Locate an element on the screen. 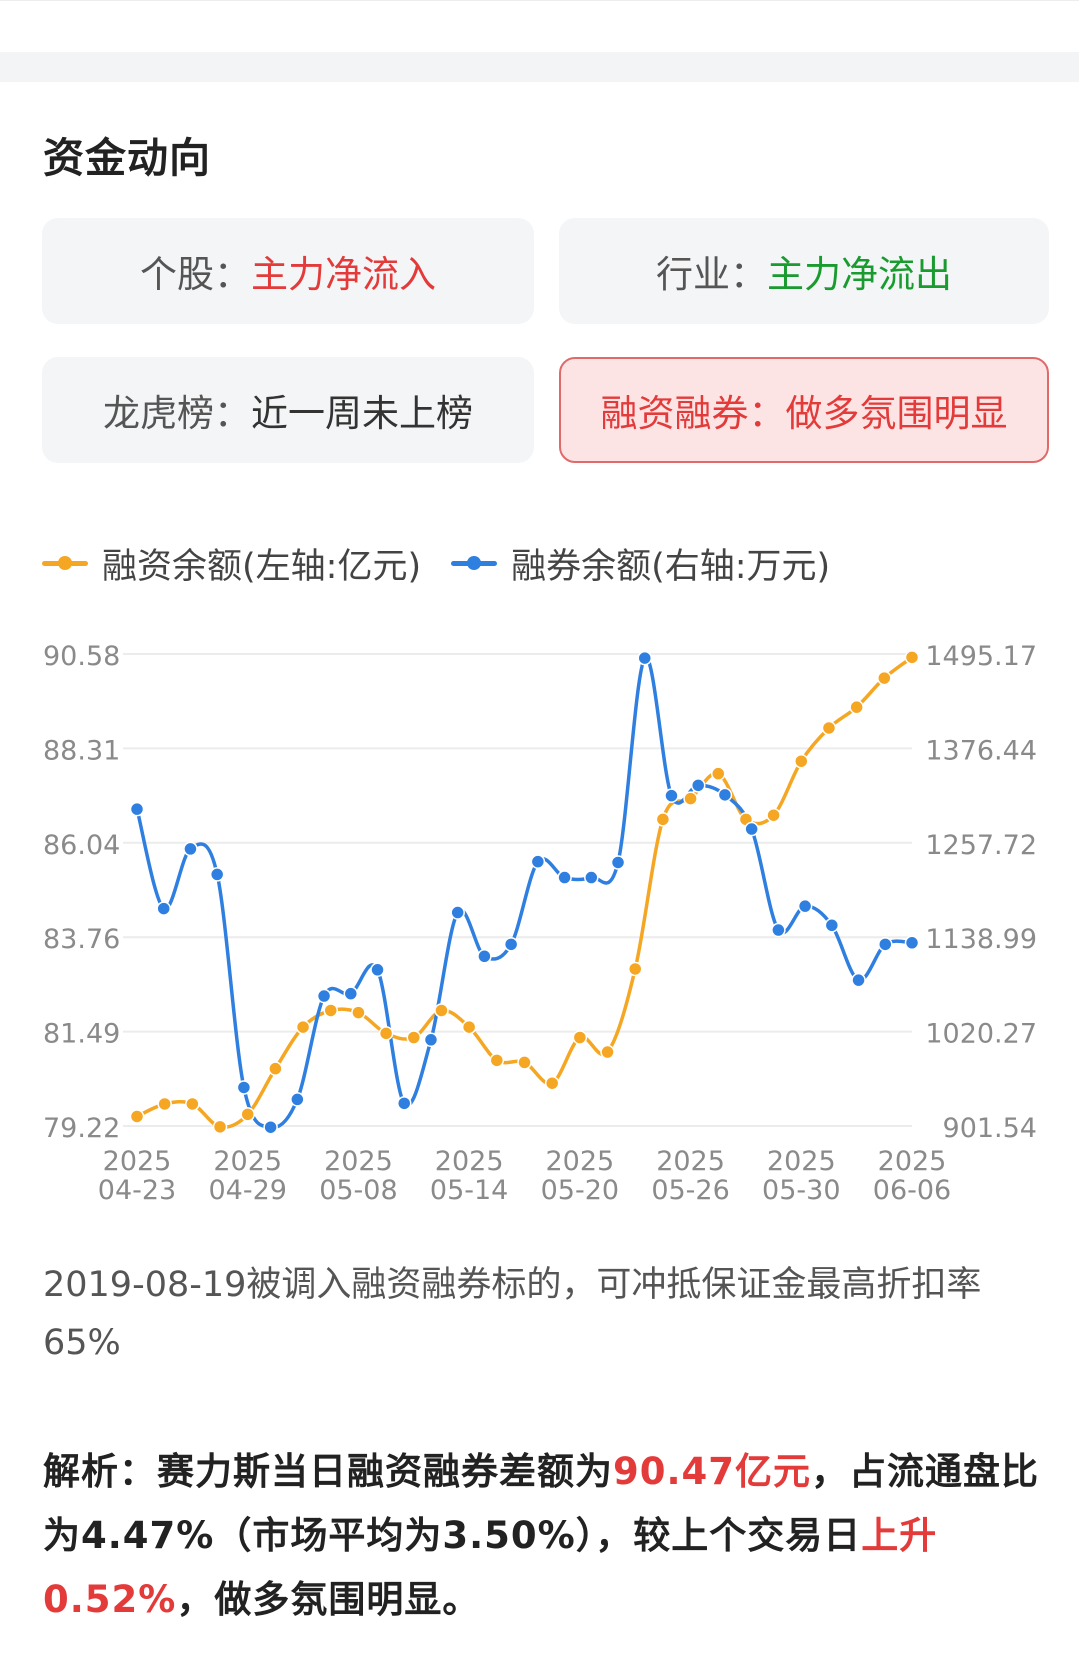  right-axis-tick: 1020.27 is located at coordinates (981, 1034).